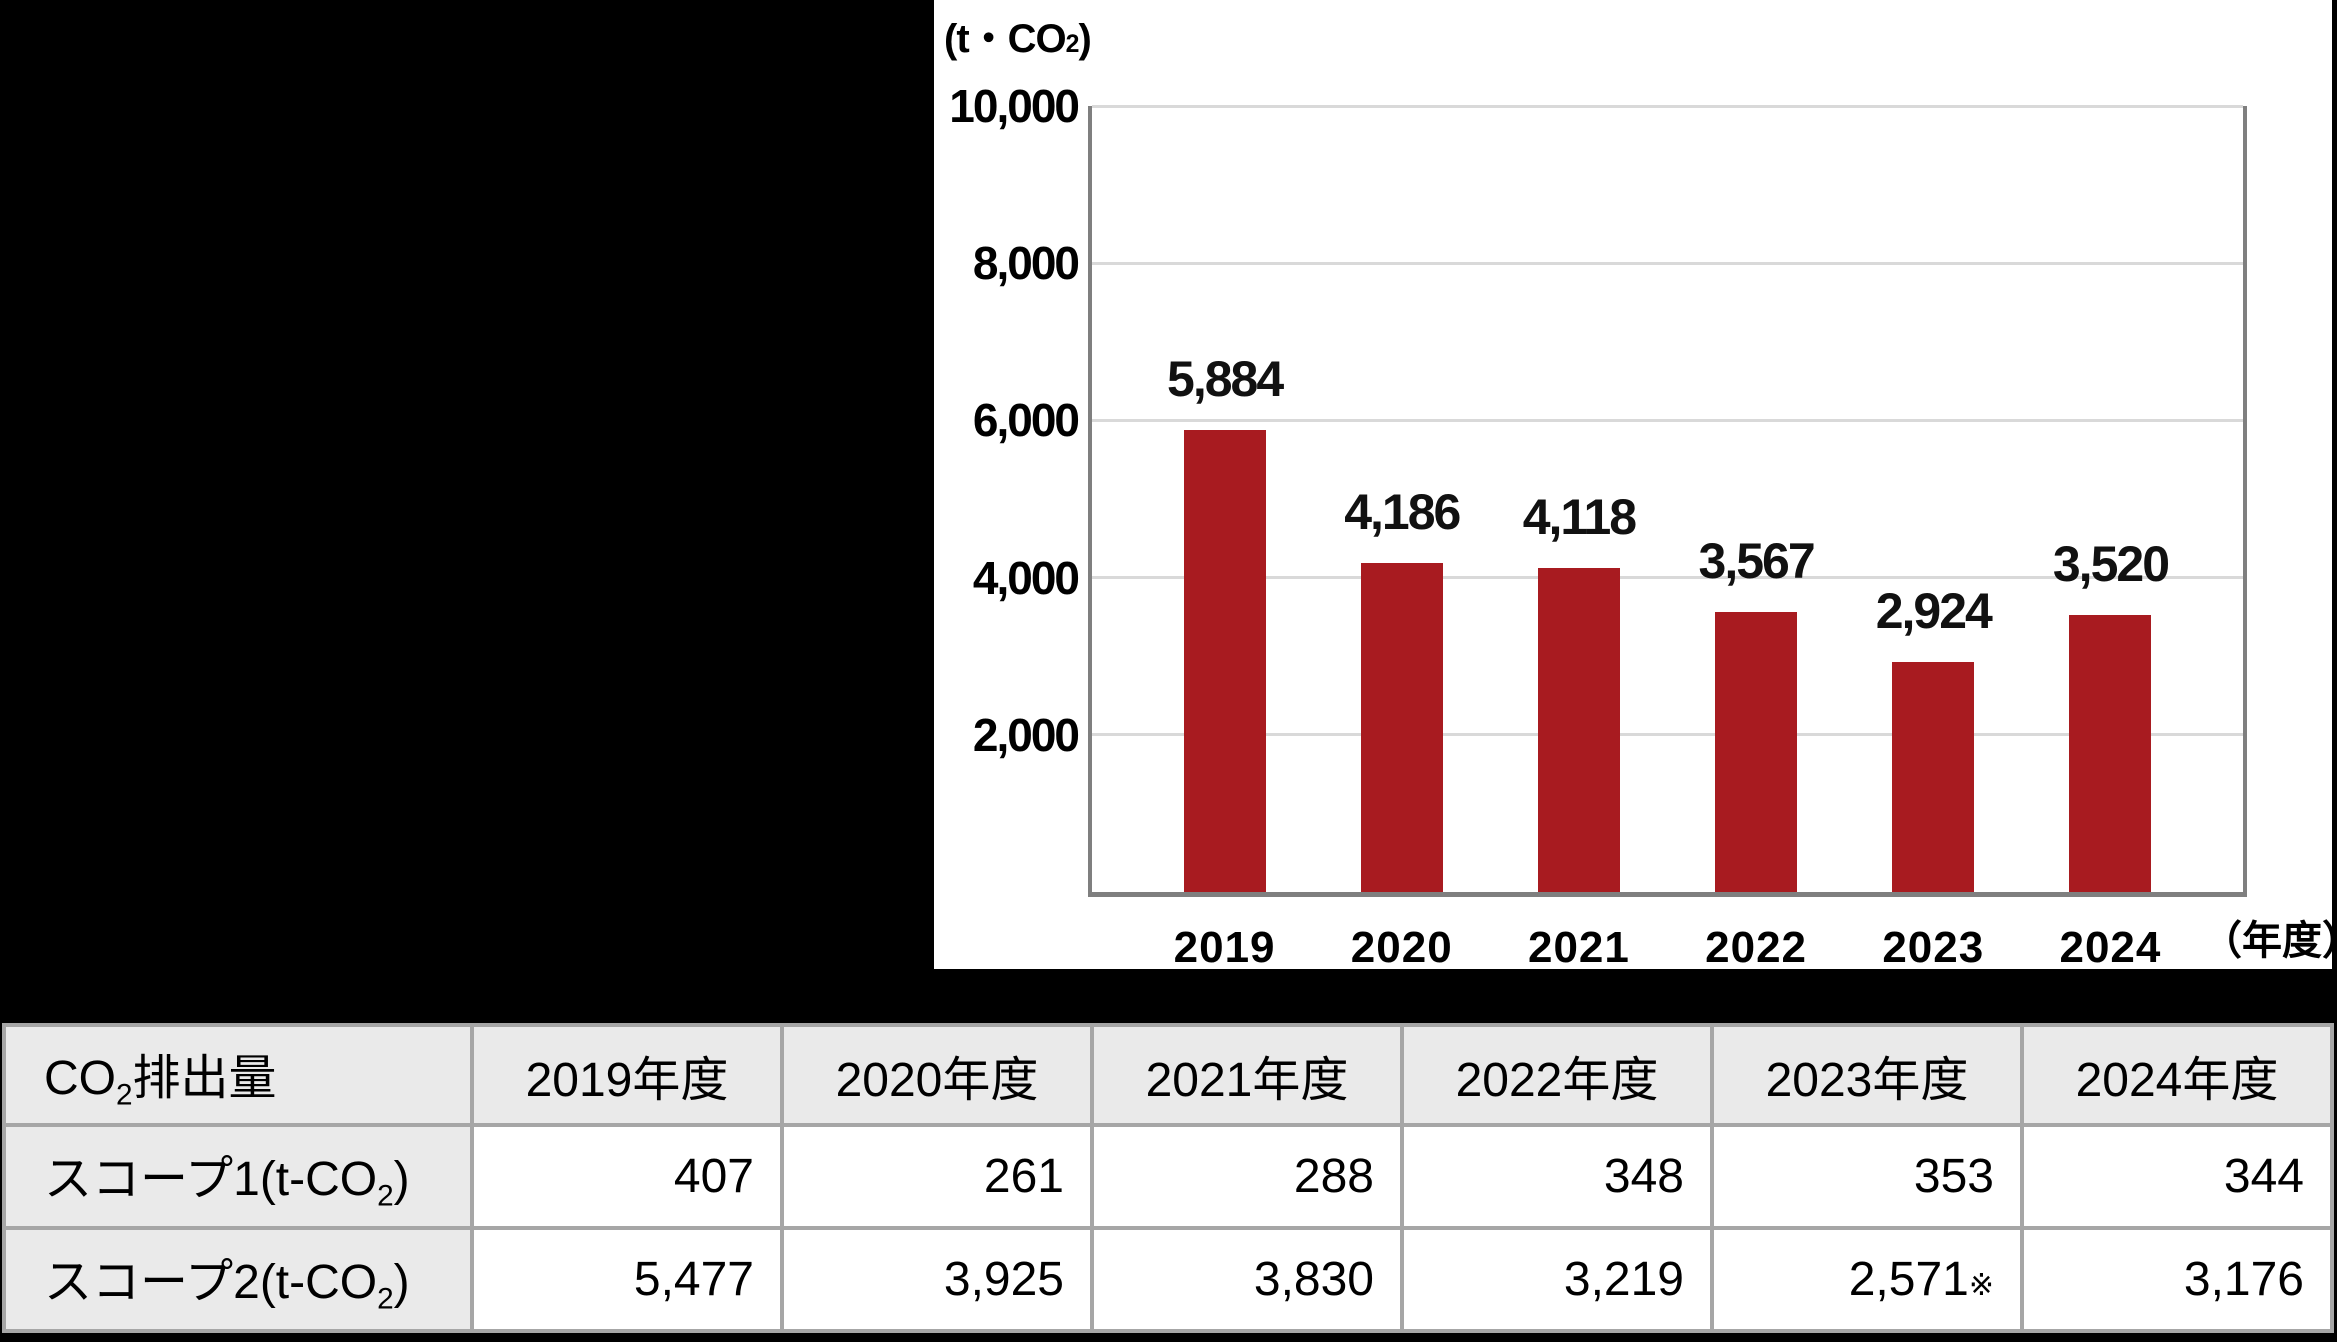  What do you see at coordinates (204, 1078) in the screenshot?
I see `header-co2-suffix: 排出量` at bounding box center [204, 1078].